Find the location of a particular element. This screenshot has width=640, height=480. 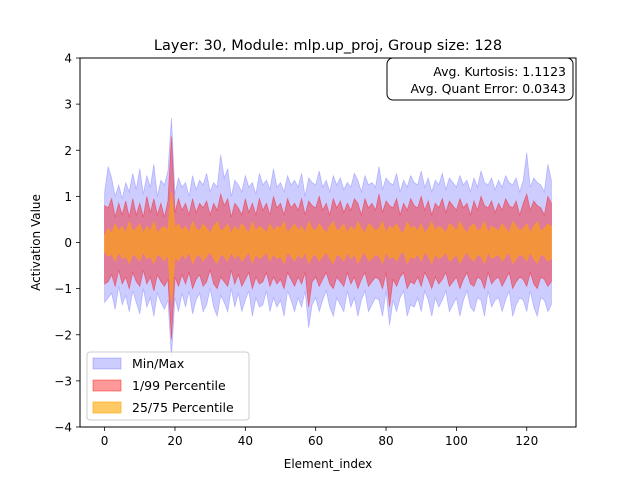

y-tick-label: 1 is located at coordinates (68, 197).